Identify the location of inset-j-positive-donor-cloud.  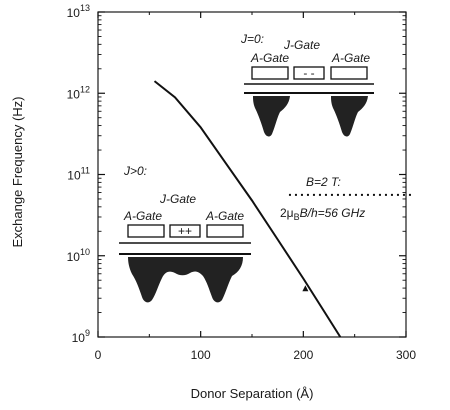
(185, 280).